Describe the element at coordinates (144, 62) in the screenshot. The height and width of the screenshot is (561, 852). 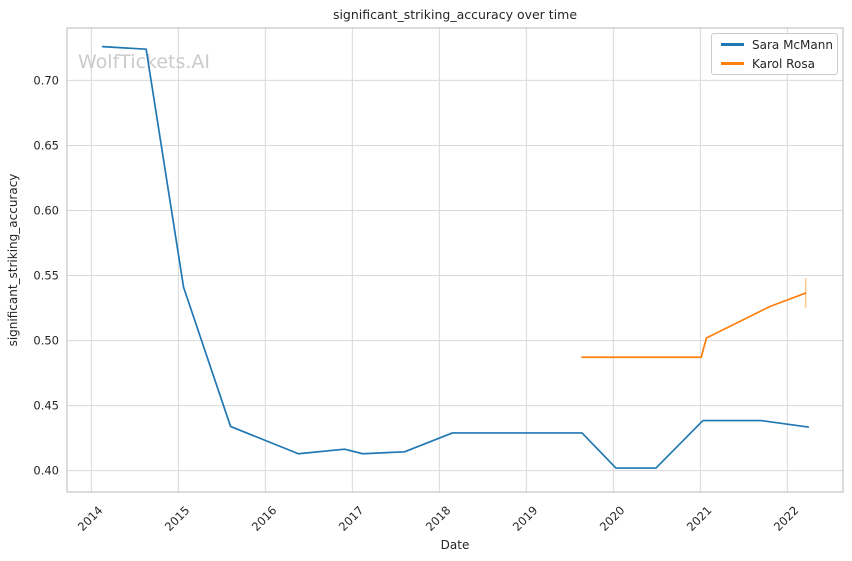
I see `watermark: WolfTickets.AI` at that location.